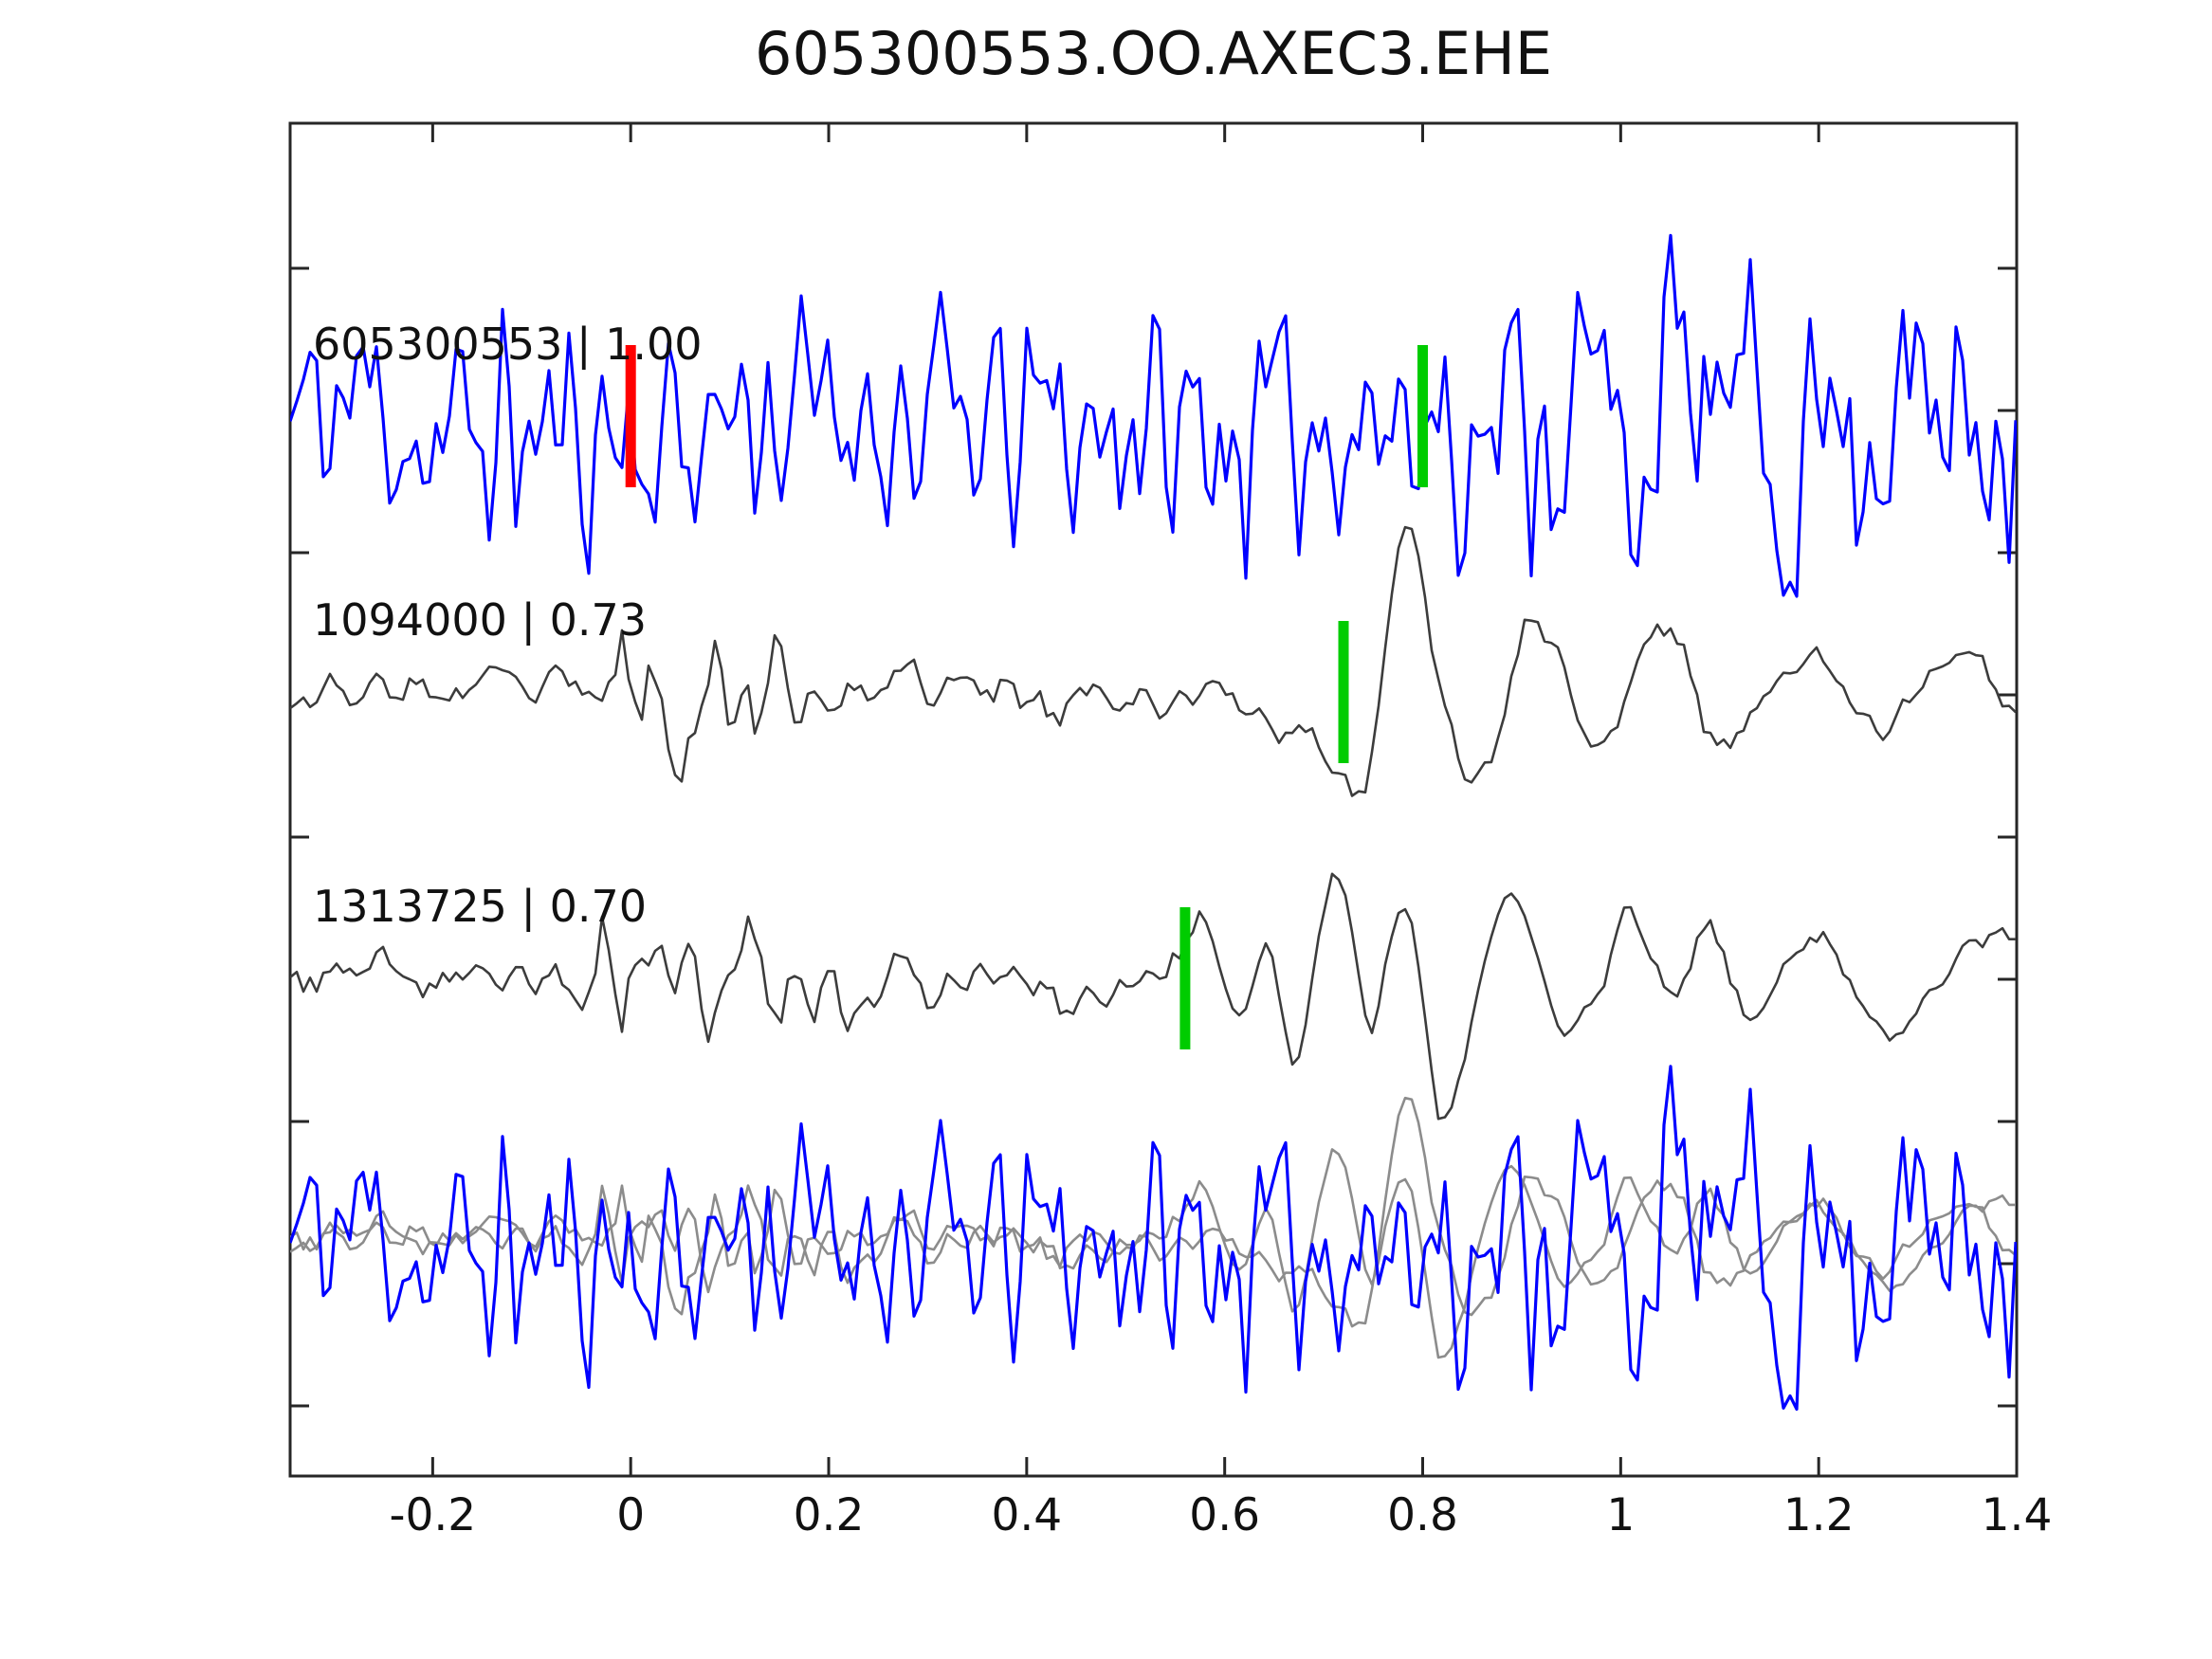 The height and width of the screenshot is (1659, 2212). What do you see at coordinates (630, 416) in the screenshot?
I see `reference-pick-marker` at bounding box center [630, 416].